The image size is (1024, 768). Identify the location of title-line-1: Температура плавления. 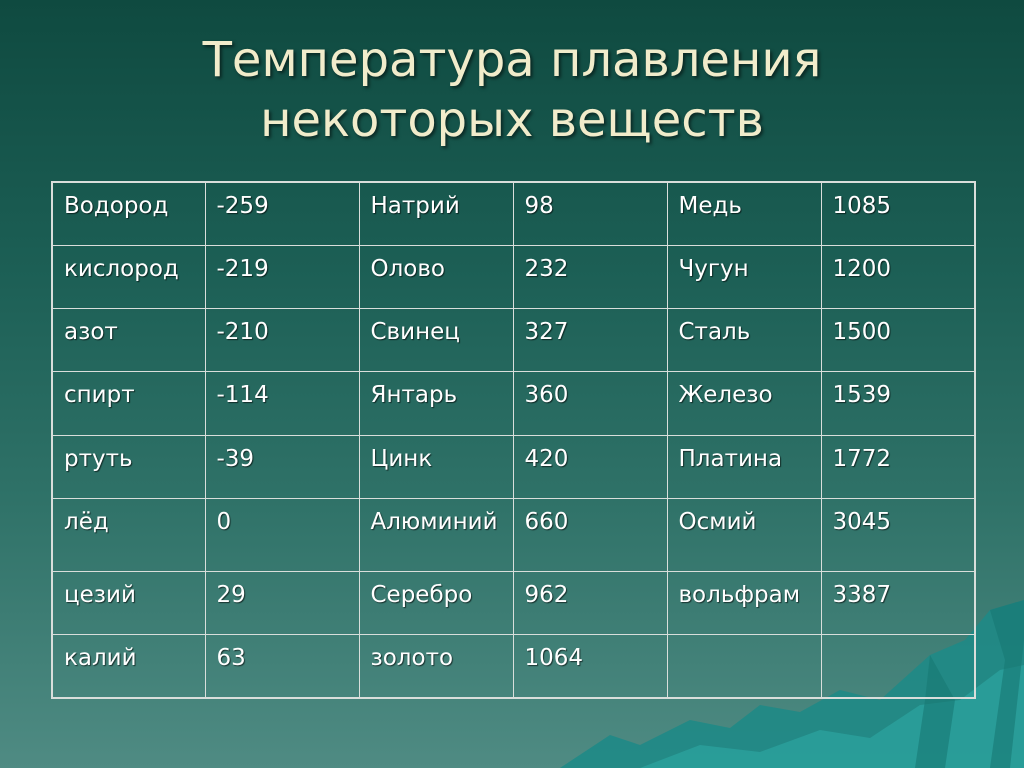
(512, 60).